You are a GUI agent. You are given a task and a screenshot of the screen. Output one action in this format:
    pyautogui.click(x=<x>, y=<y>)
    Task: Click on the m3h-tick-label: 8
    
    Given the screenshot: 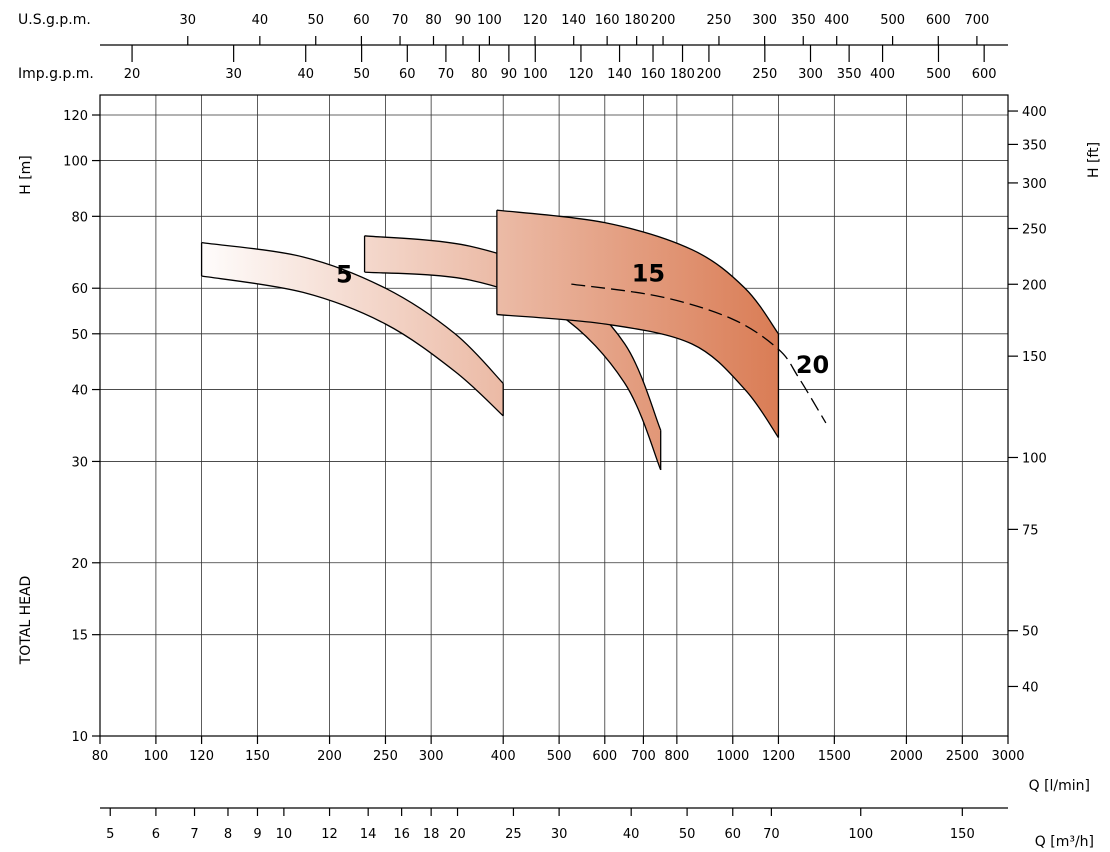 What is the action you would take?
    pyautogui.click(x=228, y=834)
    